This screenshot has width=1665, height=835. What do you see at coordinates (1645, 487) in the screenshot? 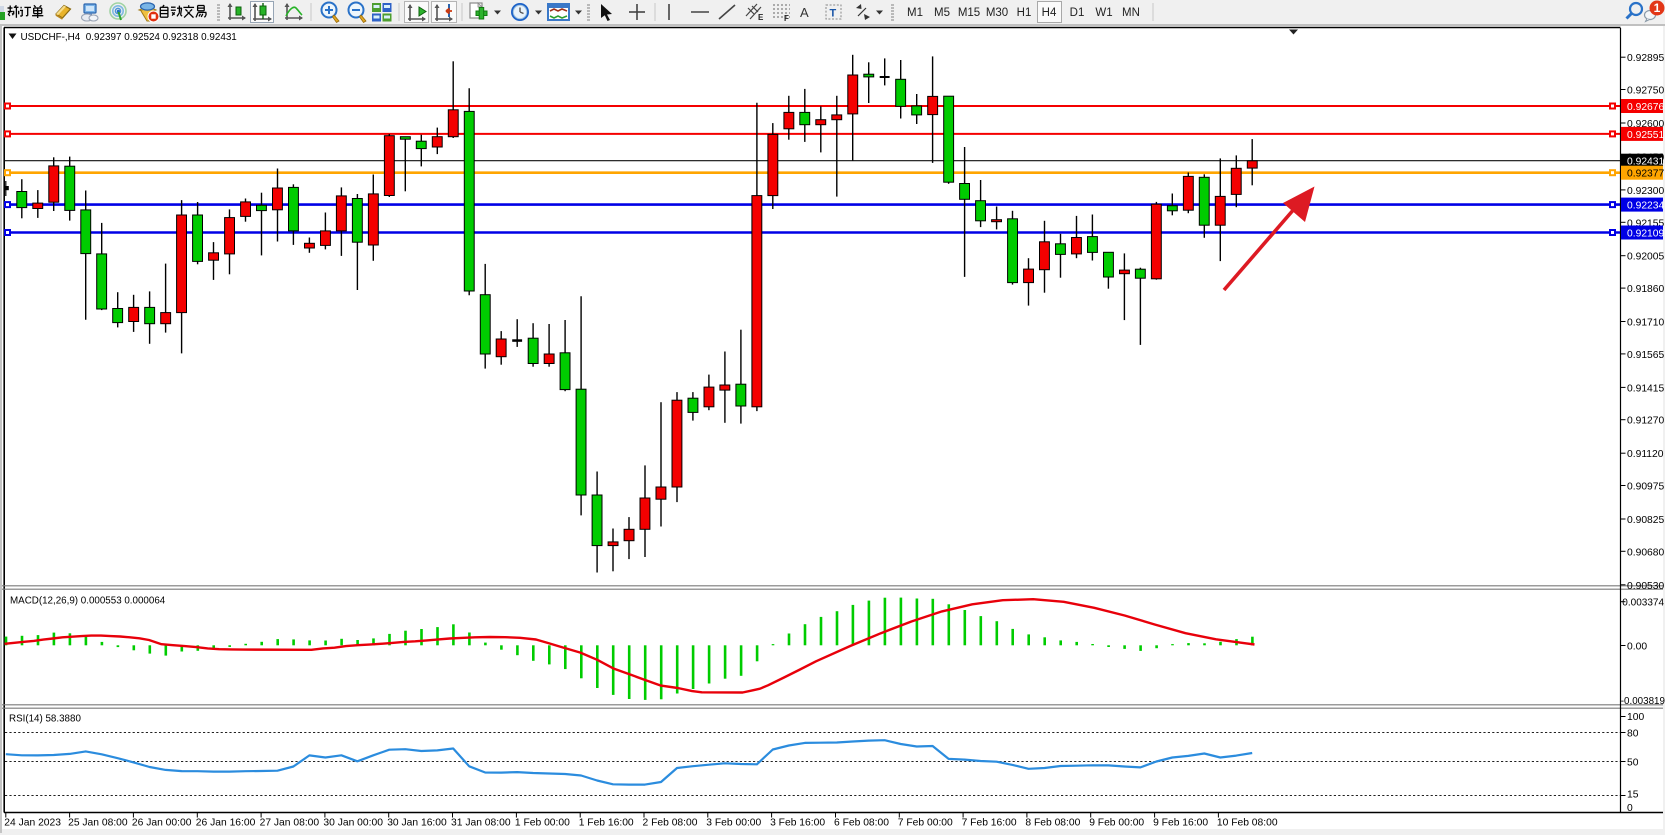
I see `svg-text: 0.90975` at bounding box center [1645, 487].